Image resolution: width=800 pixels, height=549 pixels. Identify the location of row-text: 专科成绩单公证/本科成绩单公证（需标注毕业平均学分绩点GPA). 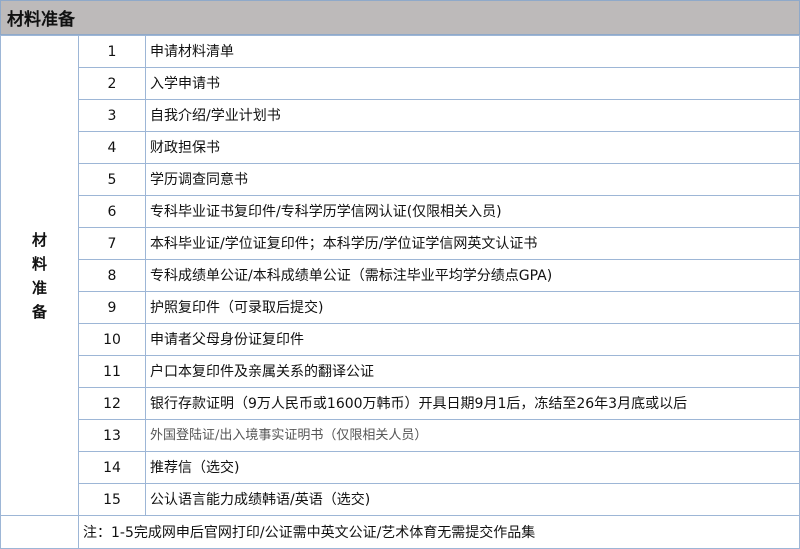
(351, 275).